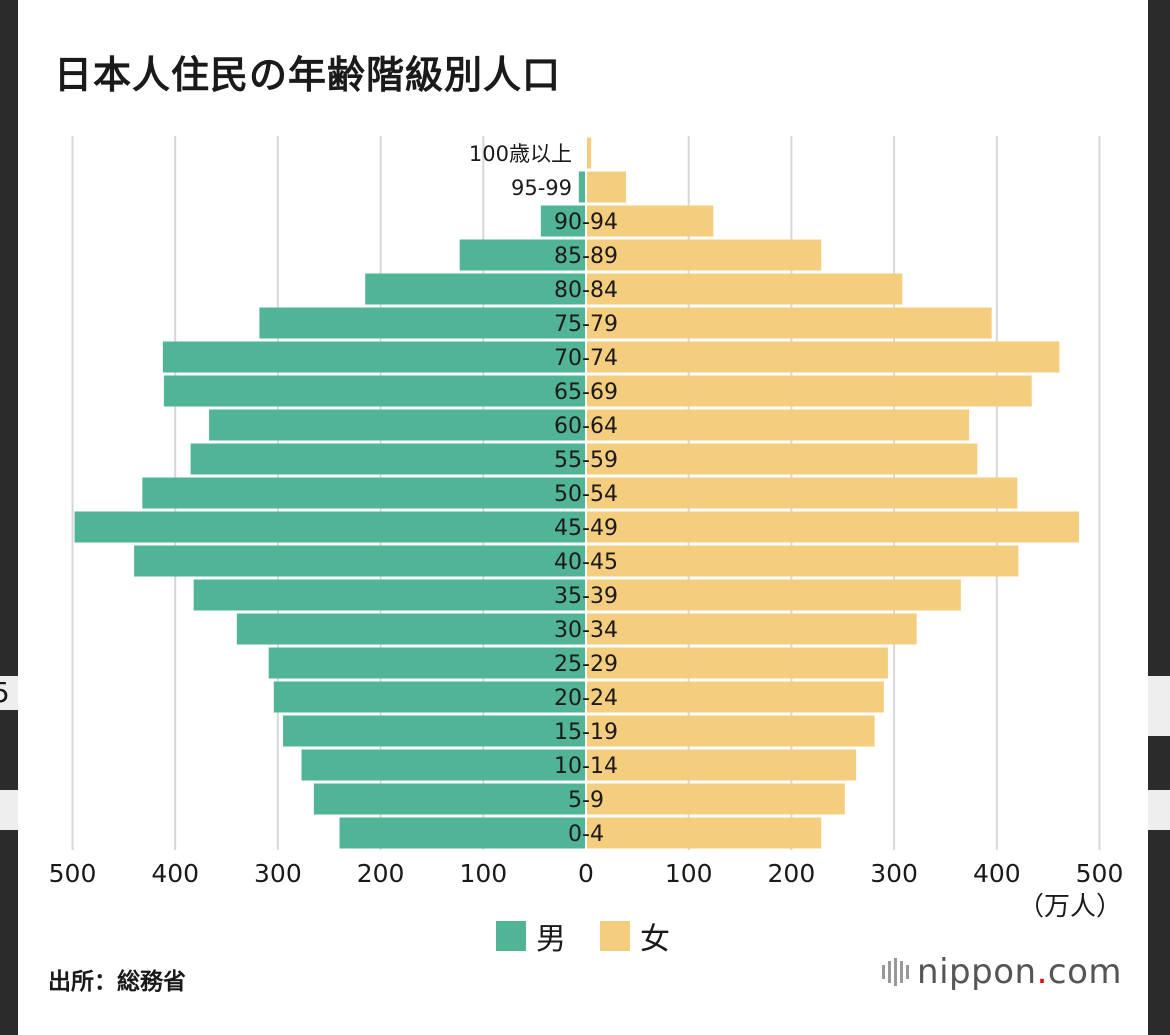 The image size is (1170, 1035). What do you see at coordinates (586, 460) in the screenshot?
I see `age-group-label: 55-59` at bounding box center [586, 460].